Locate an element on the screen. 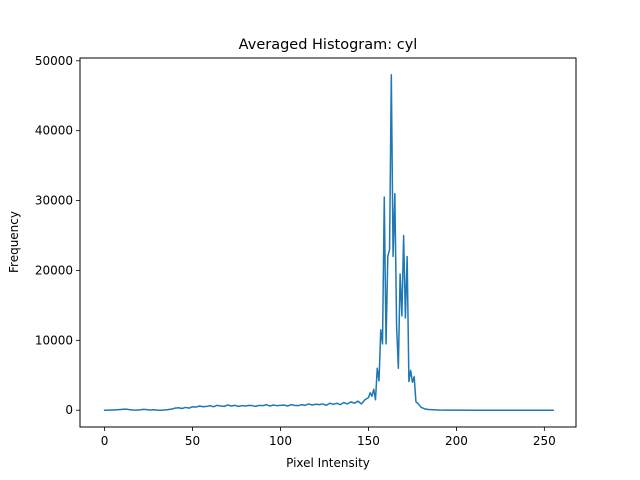  x-tick-label: 50 is located at coordinates (192, 441).